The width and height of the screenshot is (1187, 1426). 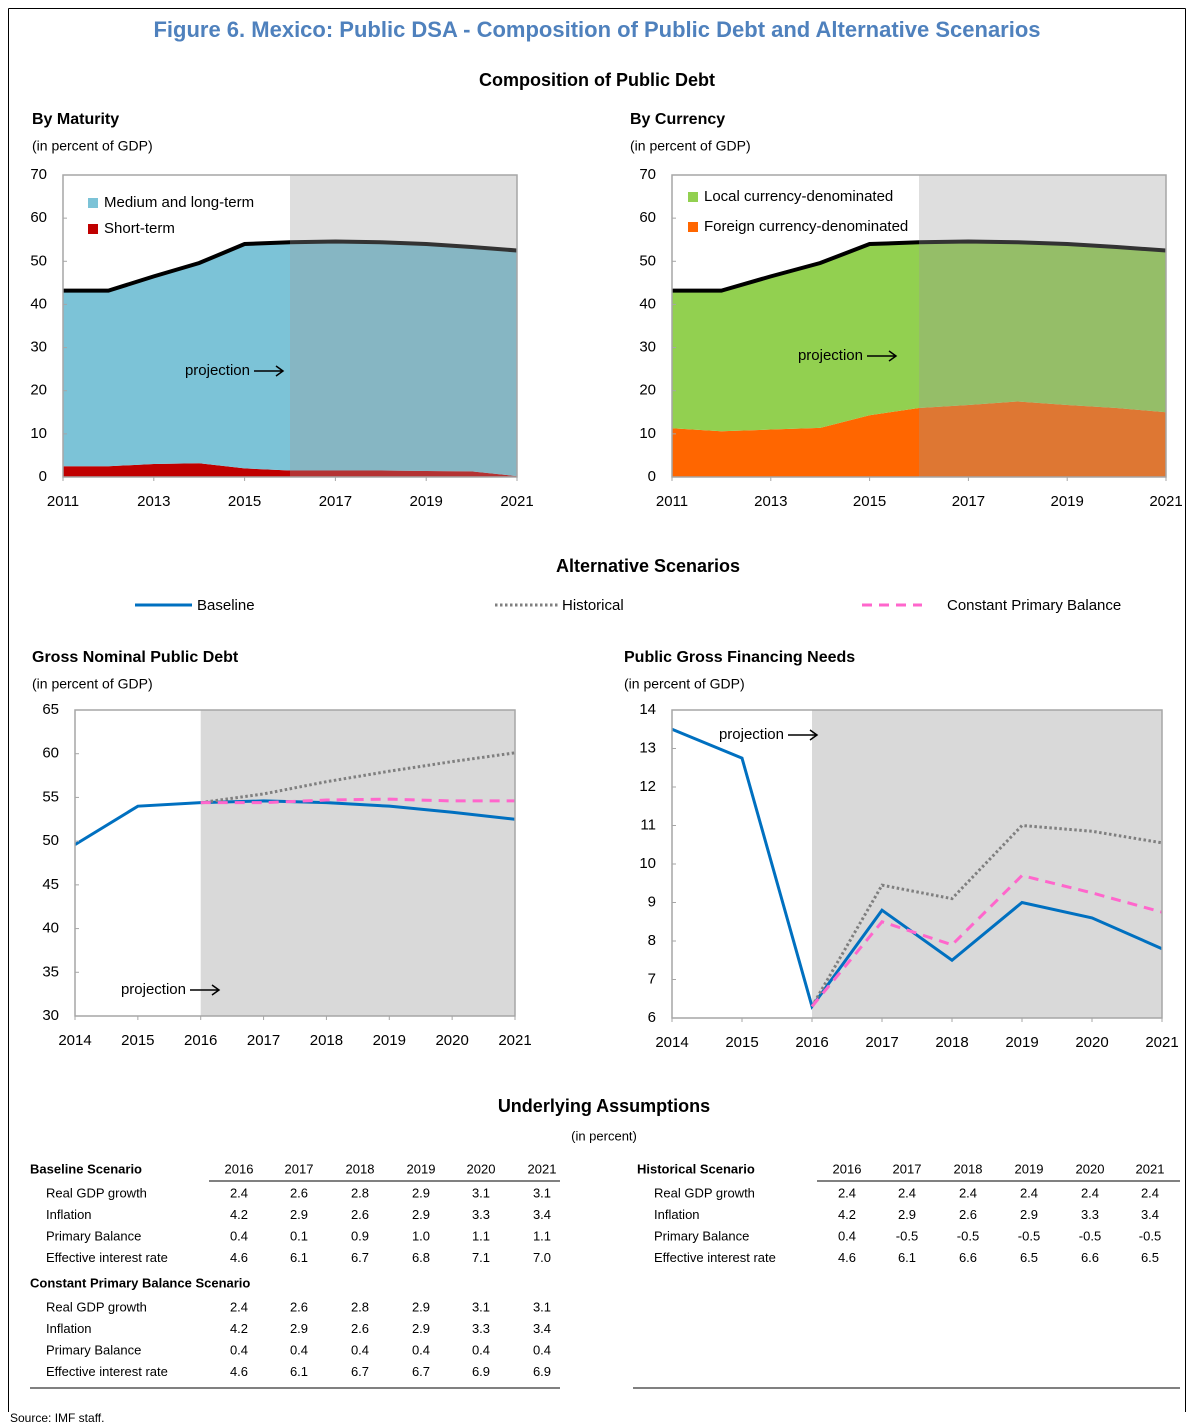 I want to click on table-header: 2017, so click(x=907, y=1168).